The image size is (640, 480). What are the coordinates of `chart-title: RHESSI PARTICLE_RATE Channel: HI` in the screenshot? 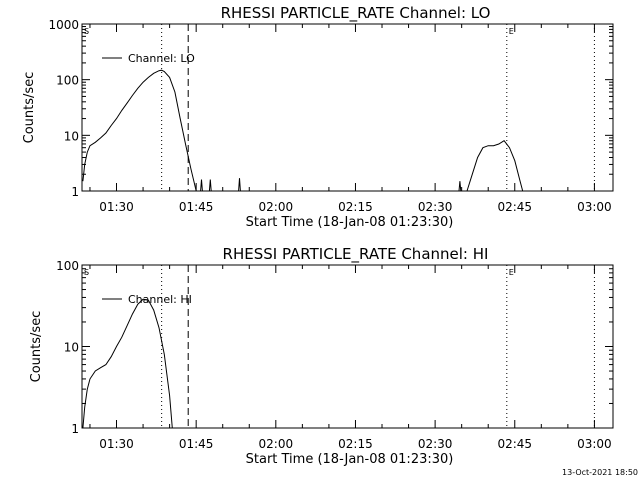 It's located at (356, 254).